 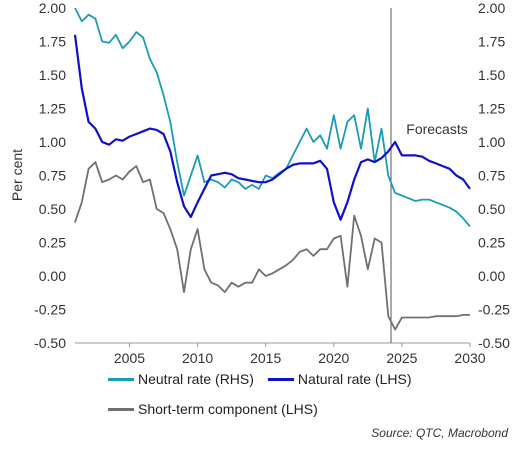 I want to click on left-y-tick-label: 1.75, so click(x=52, y=42).